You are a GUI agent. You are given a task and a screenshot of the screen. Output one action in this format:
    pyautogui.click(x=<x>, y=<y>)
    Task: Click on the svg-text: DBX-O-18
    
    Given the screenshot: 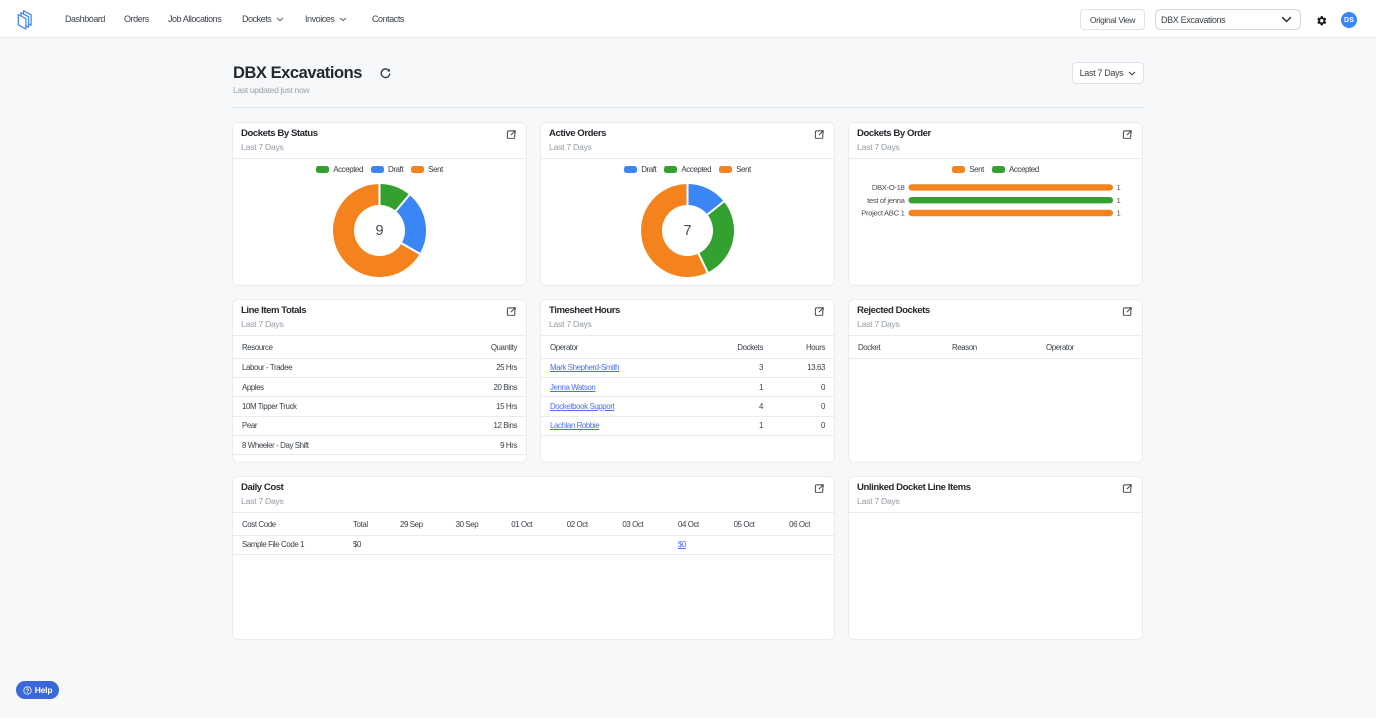 What is the action you would take?
    pyautogui.click(x=888, y=187)
    